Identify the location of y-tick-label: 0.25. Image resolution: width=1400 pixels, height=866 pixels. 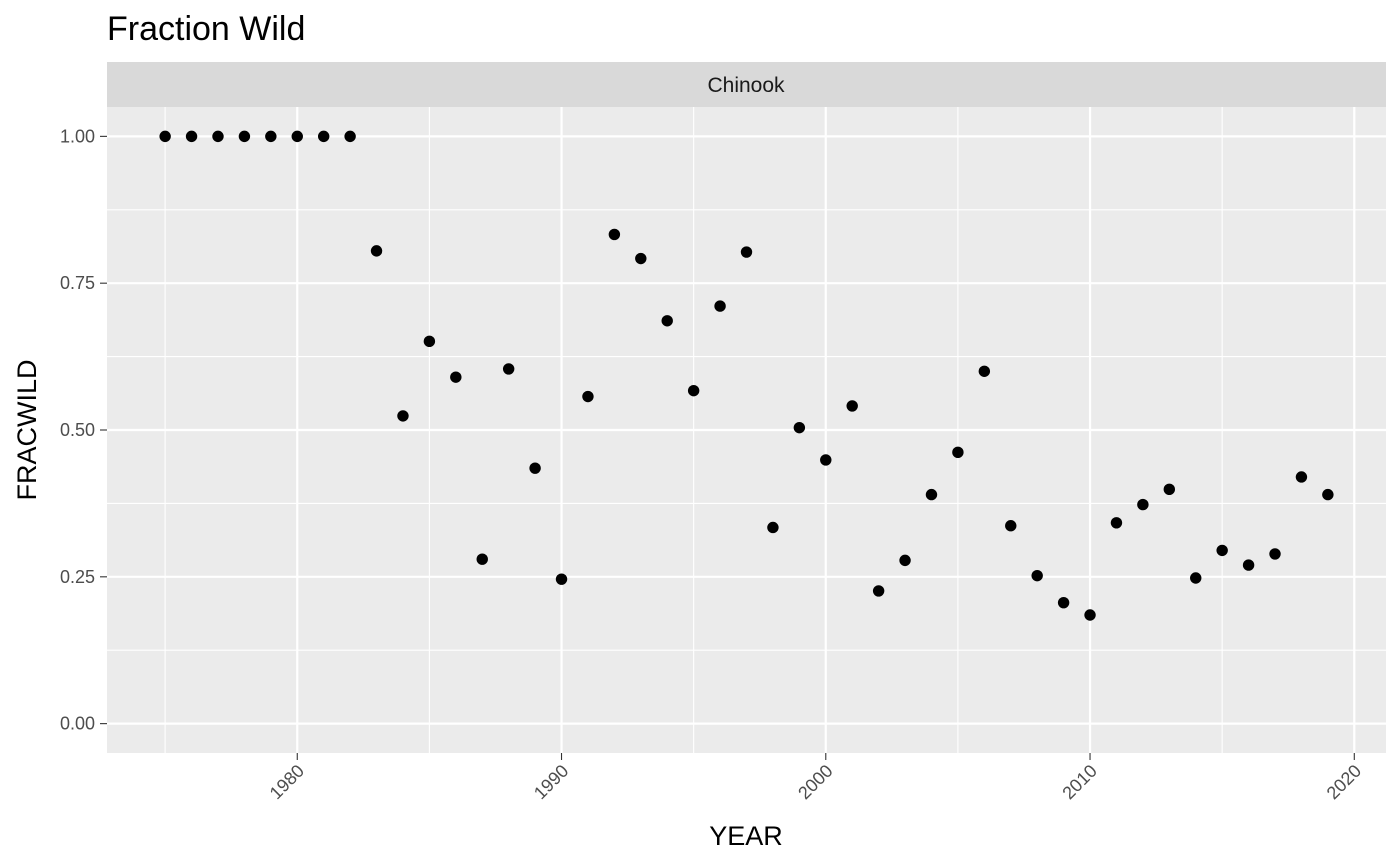
(77, 577).